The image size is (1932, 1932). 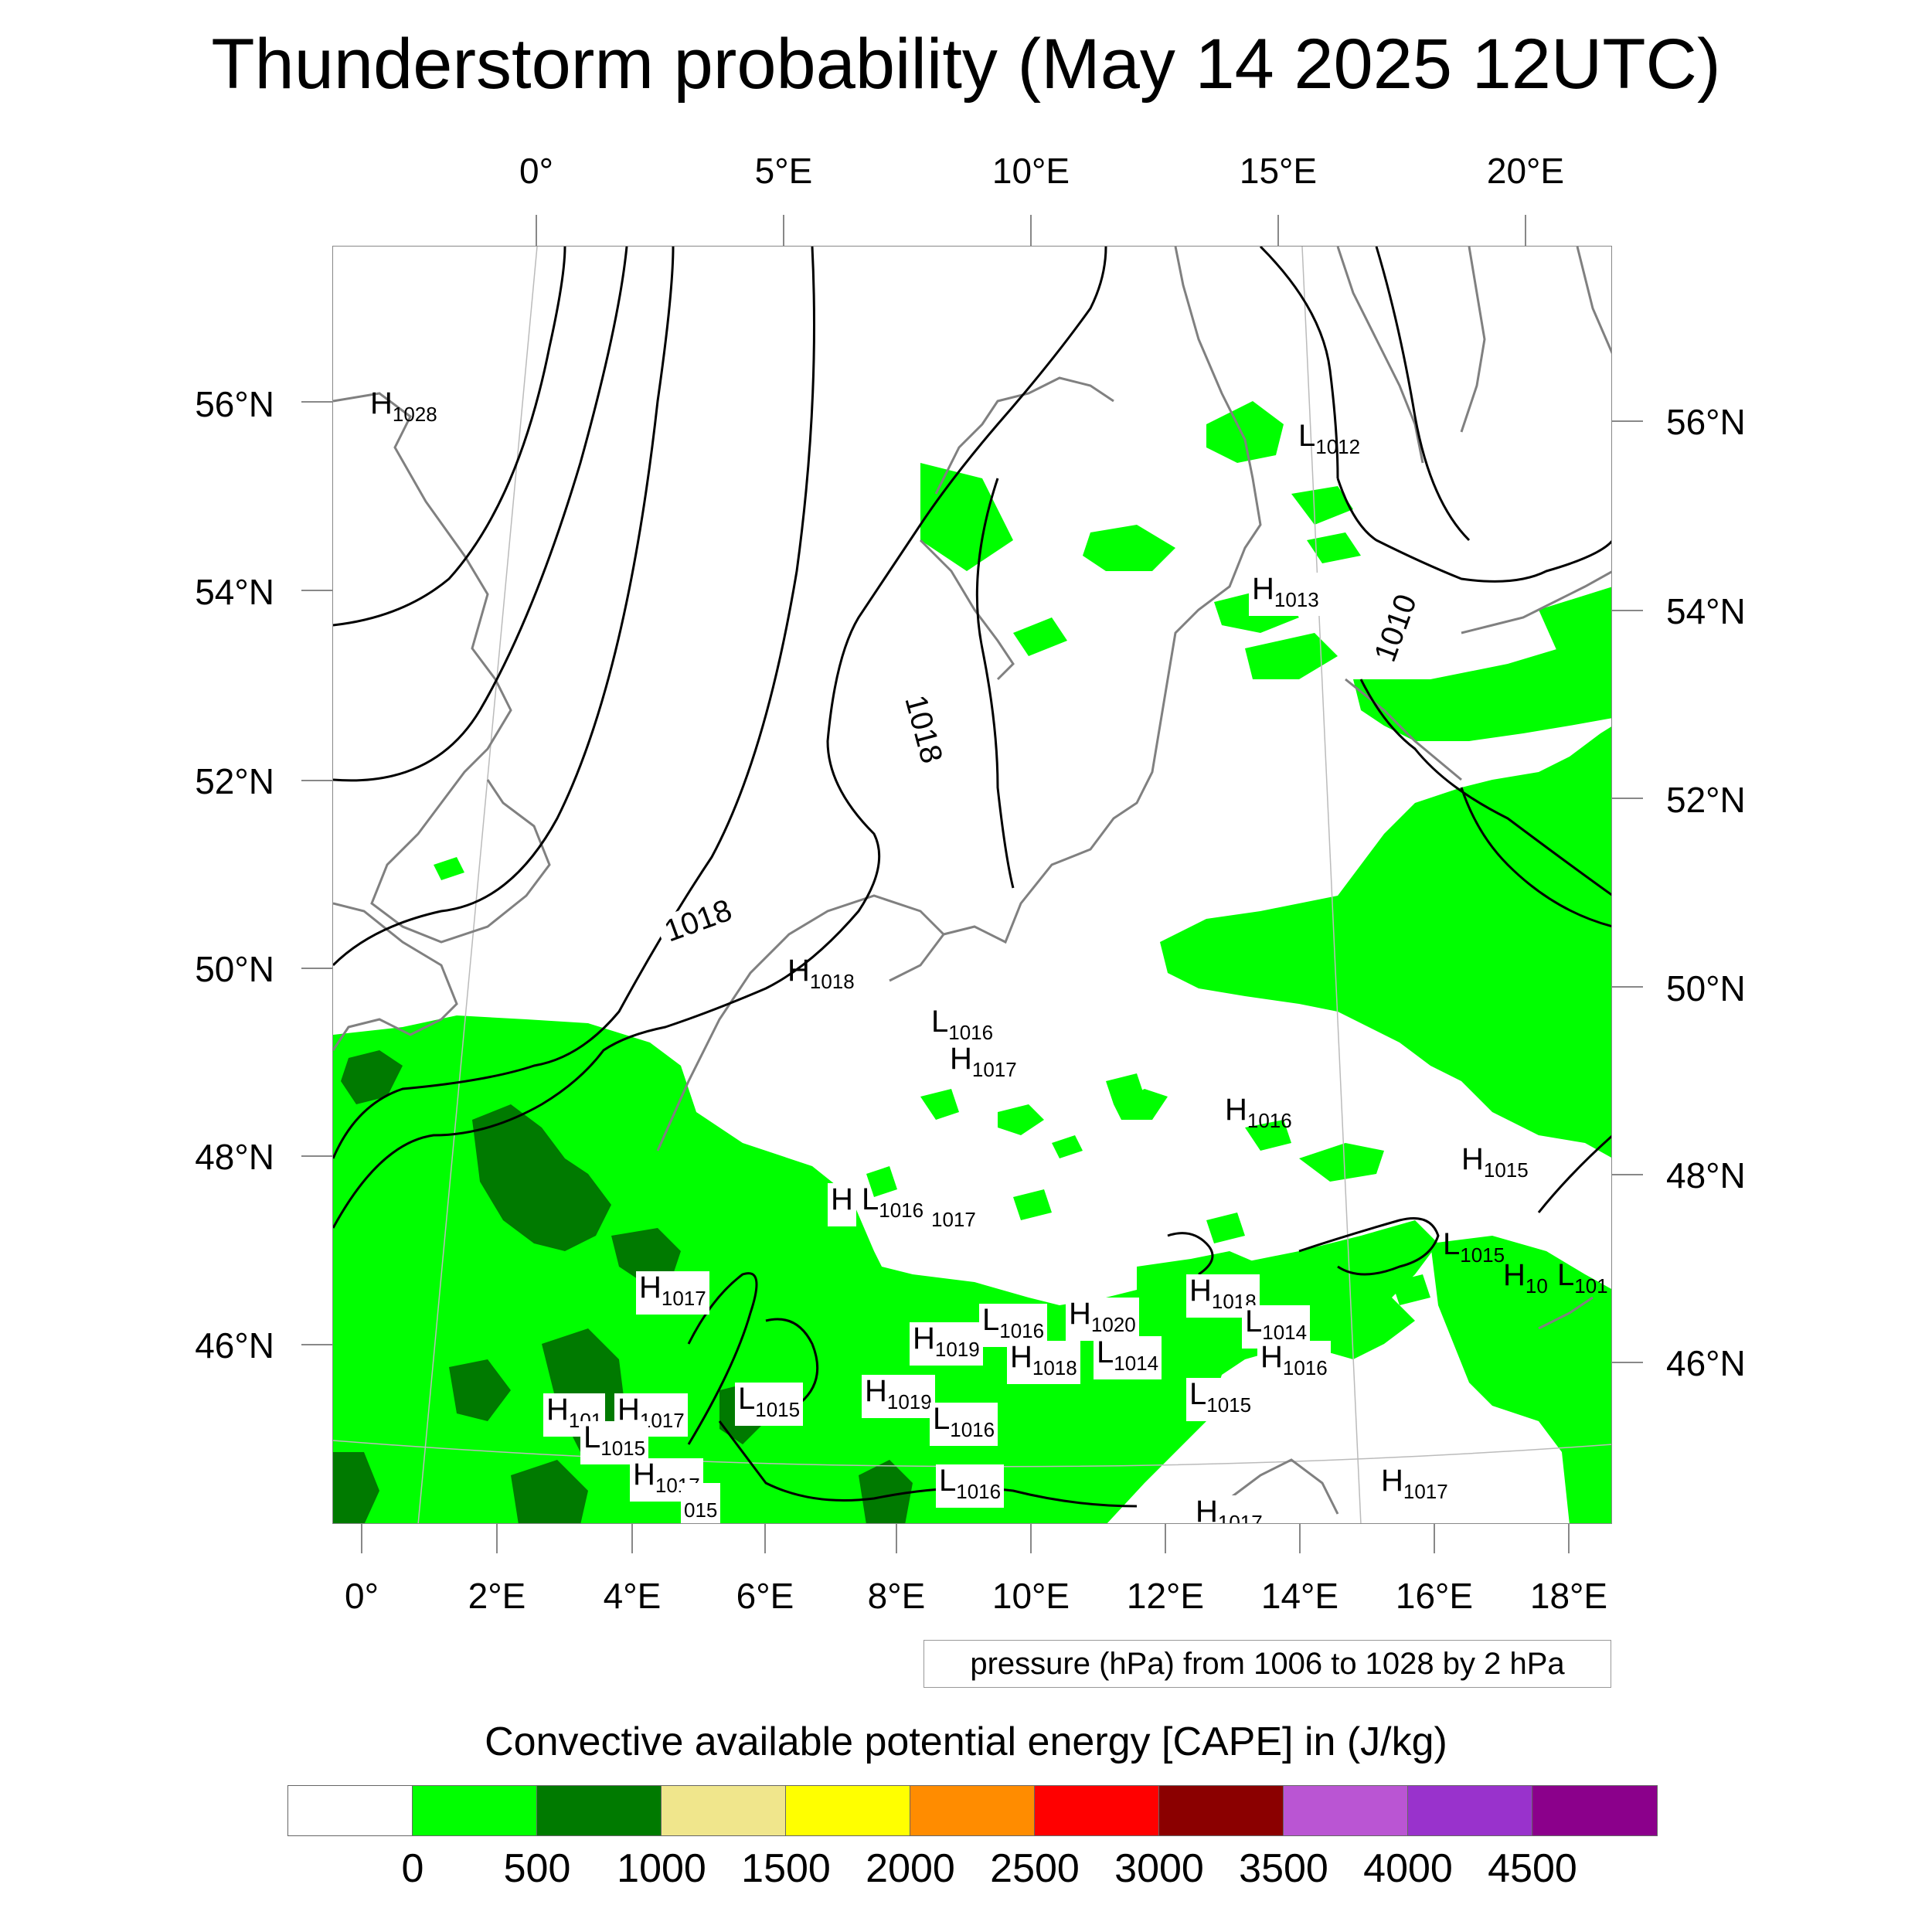 I want to click on bottom-lon-label: 0°, so click(x=362, y=1596).